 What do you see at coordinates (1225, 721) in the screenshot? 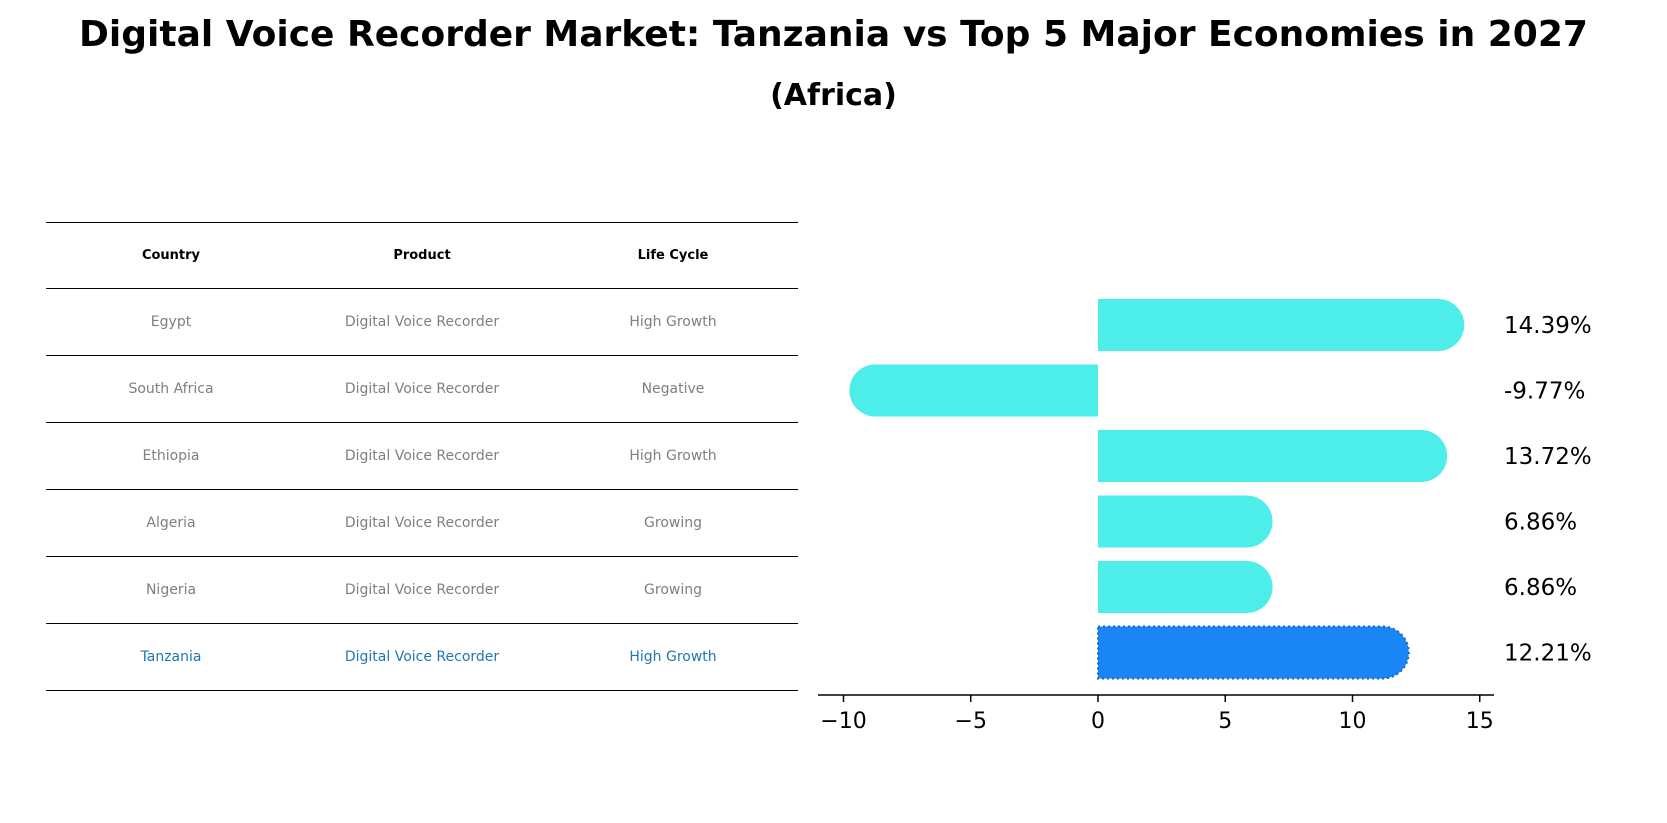
I see `x-tick-label: 5` at bounding box center [1225, 721].